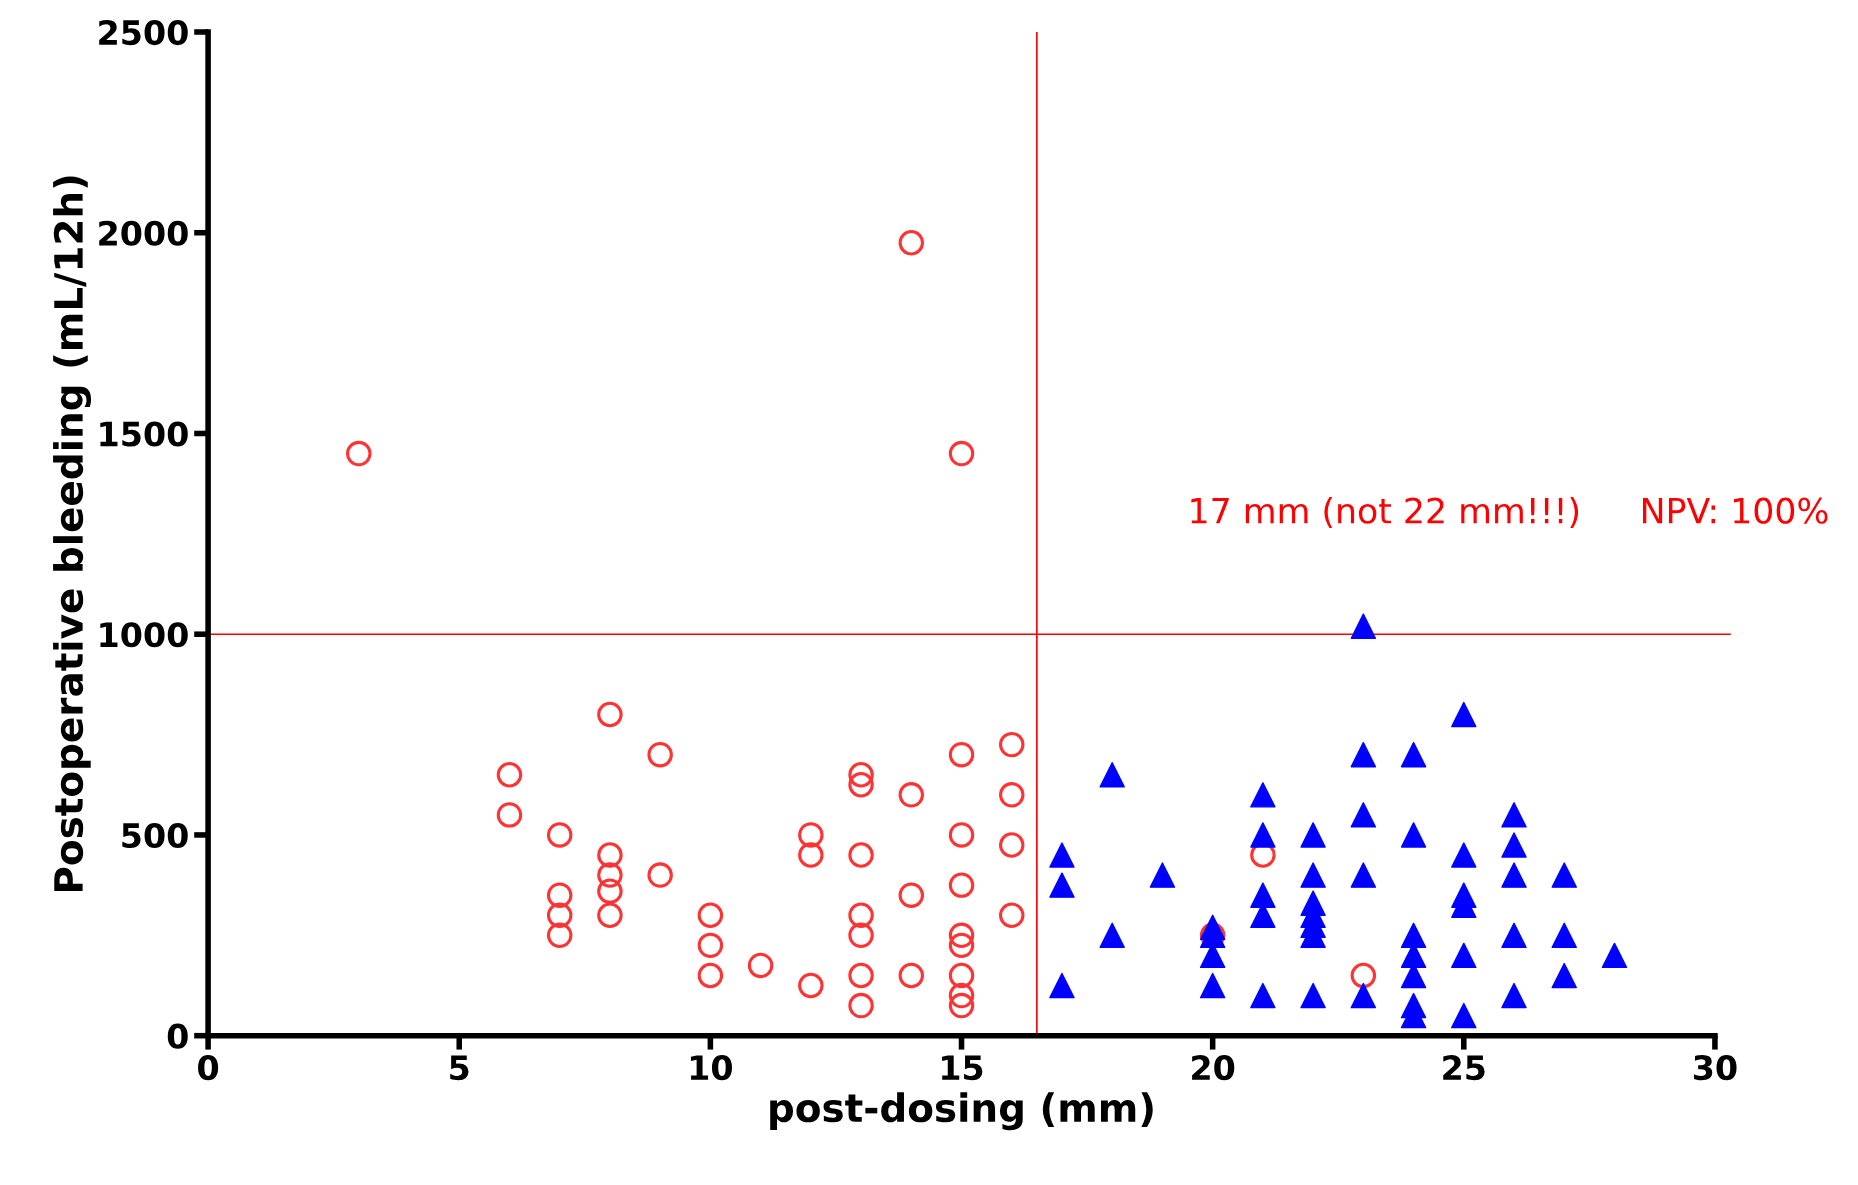 This screenshot has width=1858, height=1185. What do you see at coordinates (144, 635) in the screenshot?
I see `y-tick-label: 1000` at bounding box center [144, 635].